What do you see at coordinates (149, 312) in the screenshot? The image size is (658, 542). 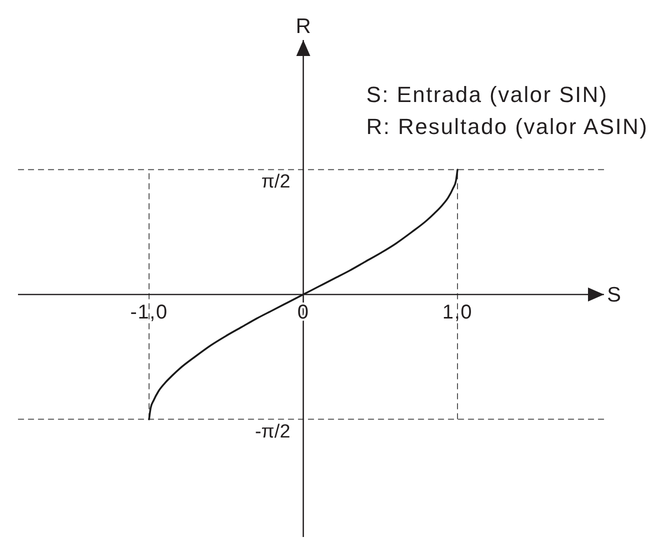 I see `x-tick-label: -1,0` at bounding box center [149, 312].